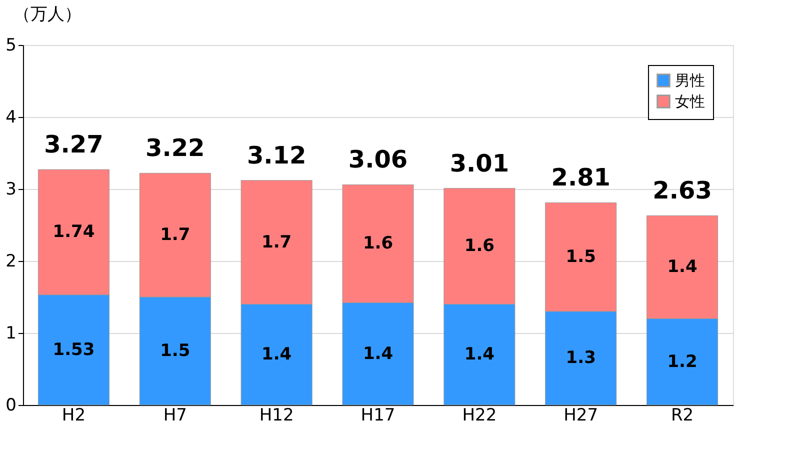  I want to click on x-tick-label: H7, so click(175, 416).